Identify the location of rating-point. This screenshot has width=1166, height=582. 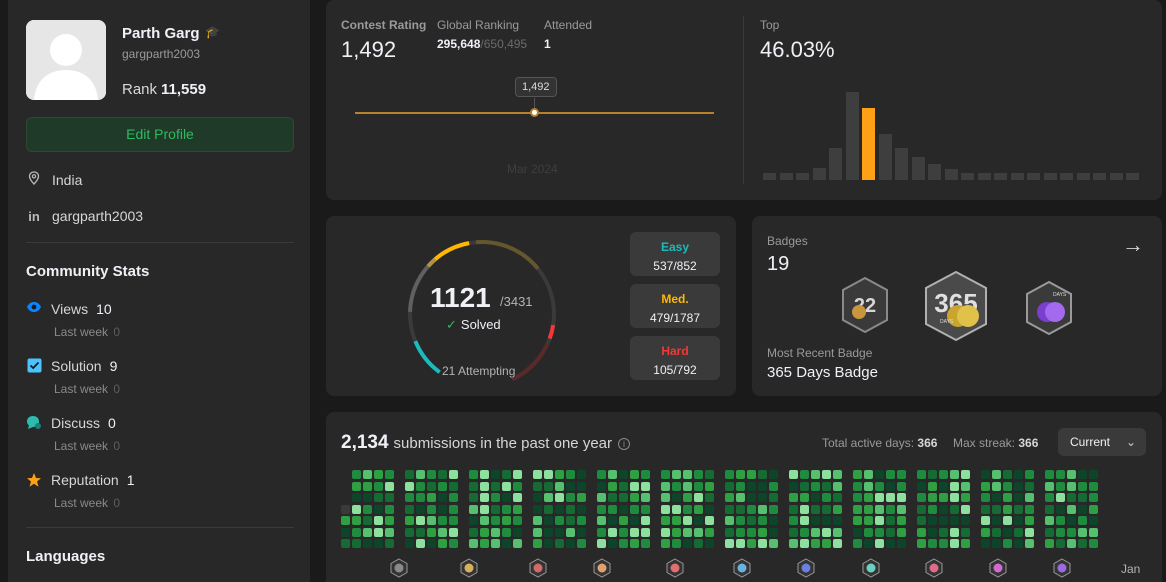
(534, 112).